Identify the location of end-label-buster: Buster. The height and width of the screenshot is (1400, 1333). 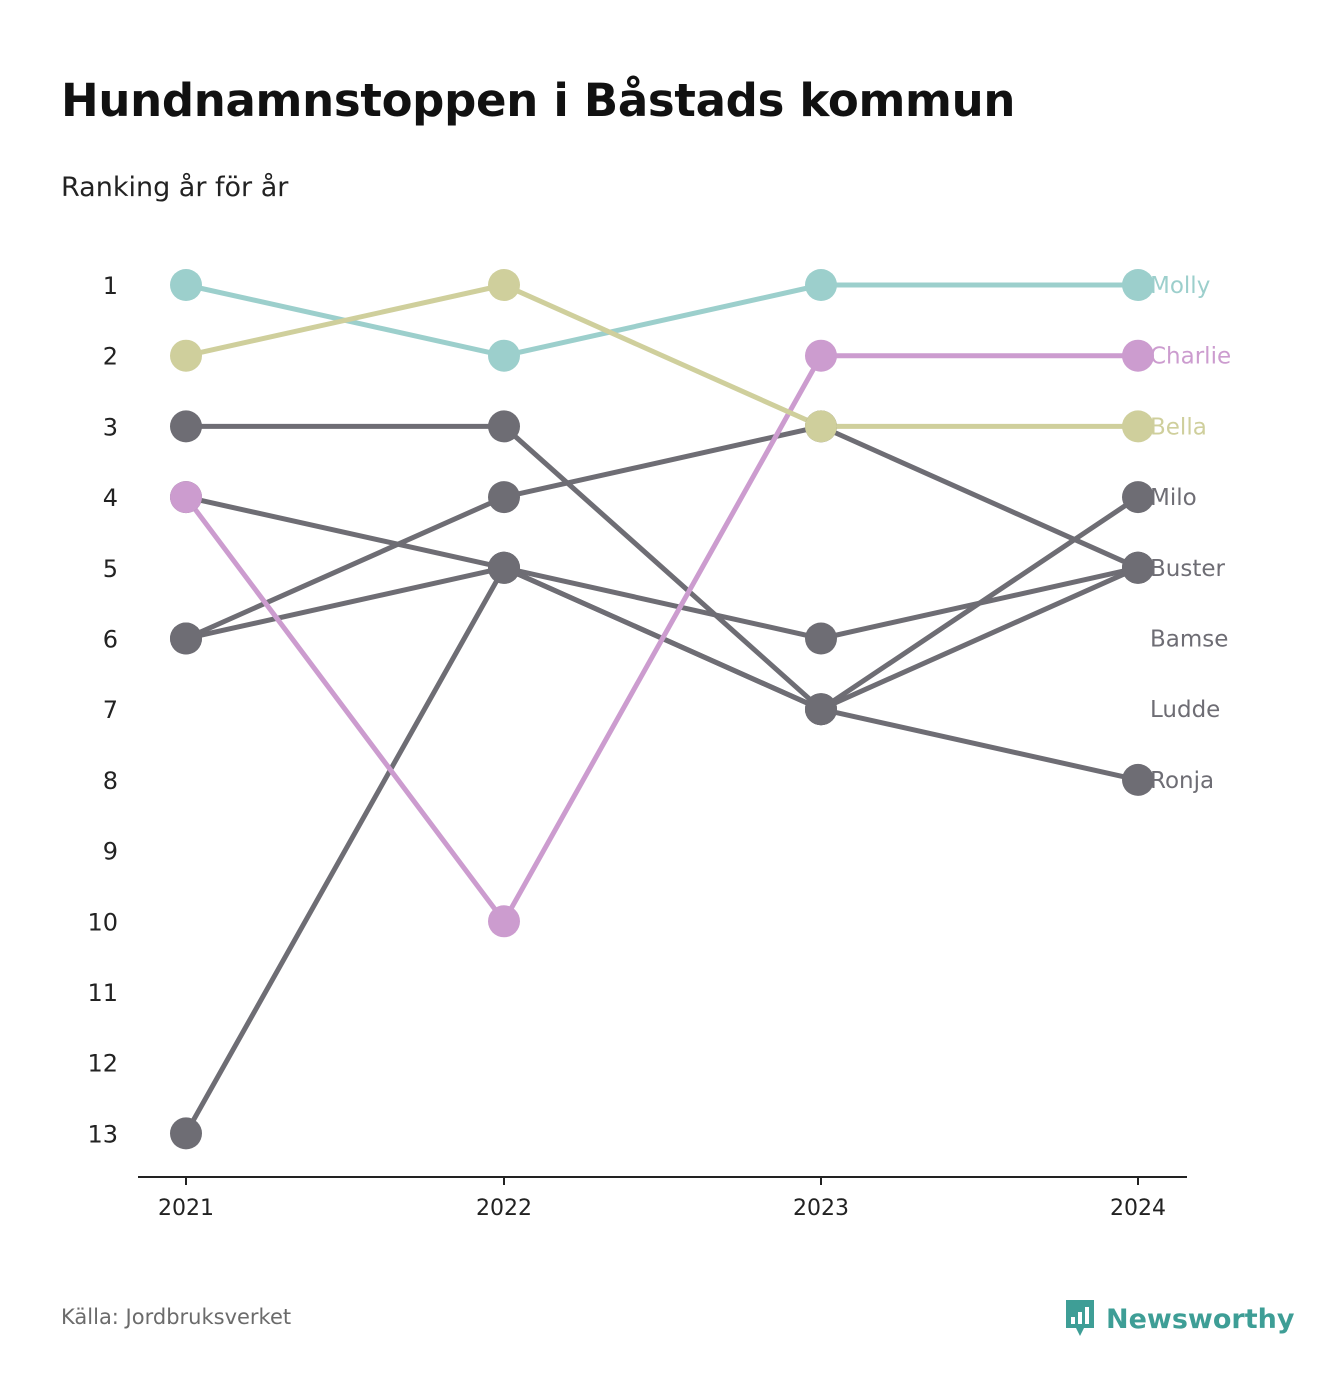
(1188, 569).